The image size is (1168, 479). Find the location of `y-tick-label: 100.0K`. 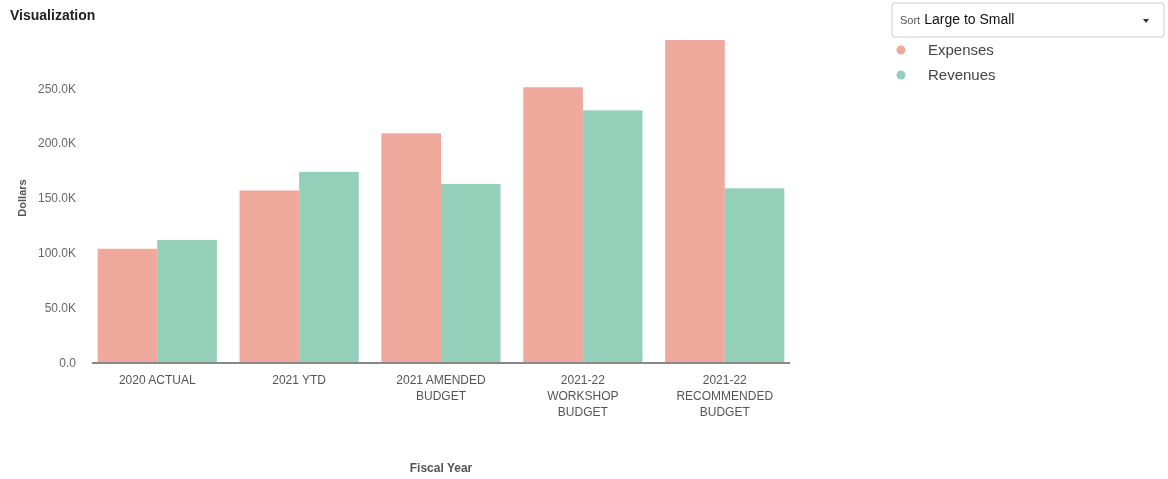

y-tick-label: 100.0K is located at coordinates (56, 253).